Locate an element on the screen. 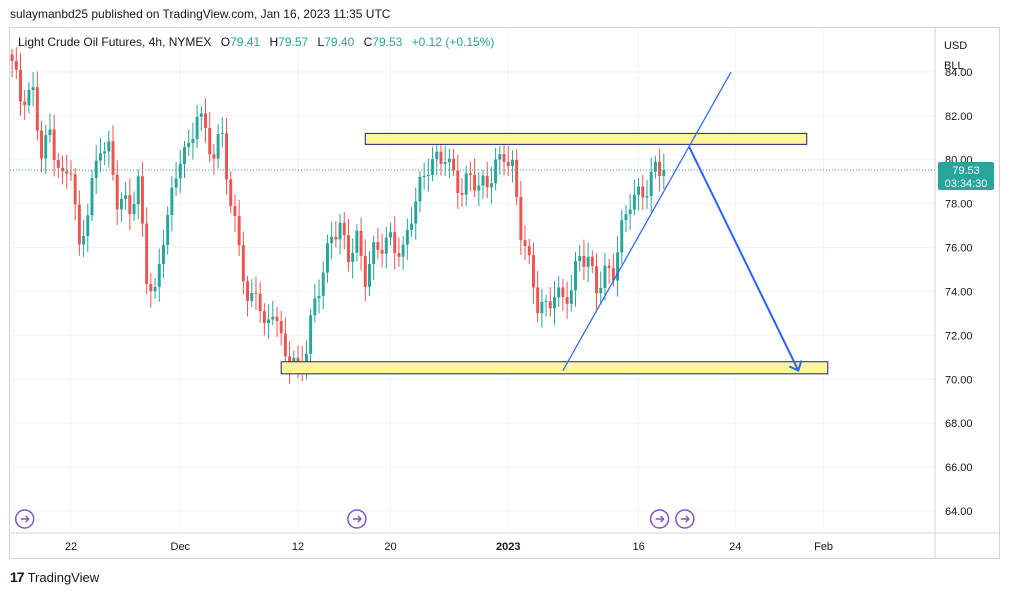 The width and height of the screenshot is (1012, 595). x-tick-label: 12 is located at coordinates (298, 547).